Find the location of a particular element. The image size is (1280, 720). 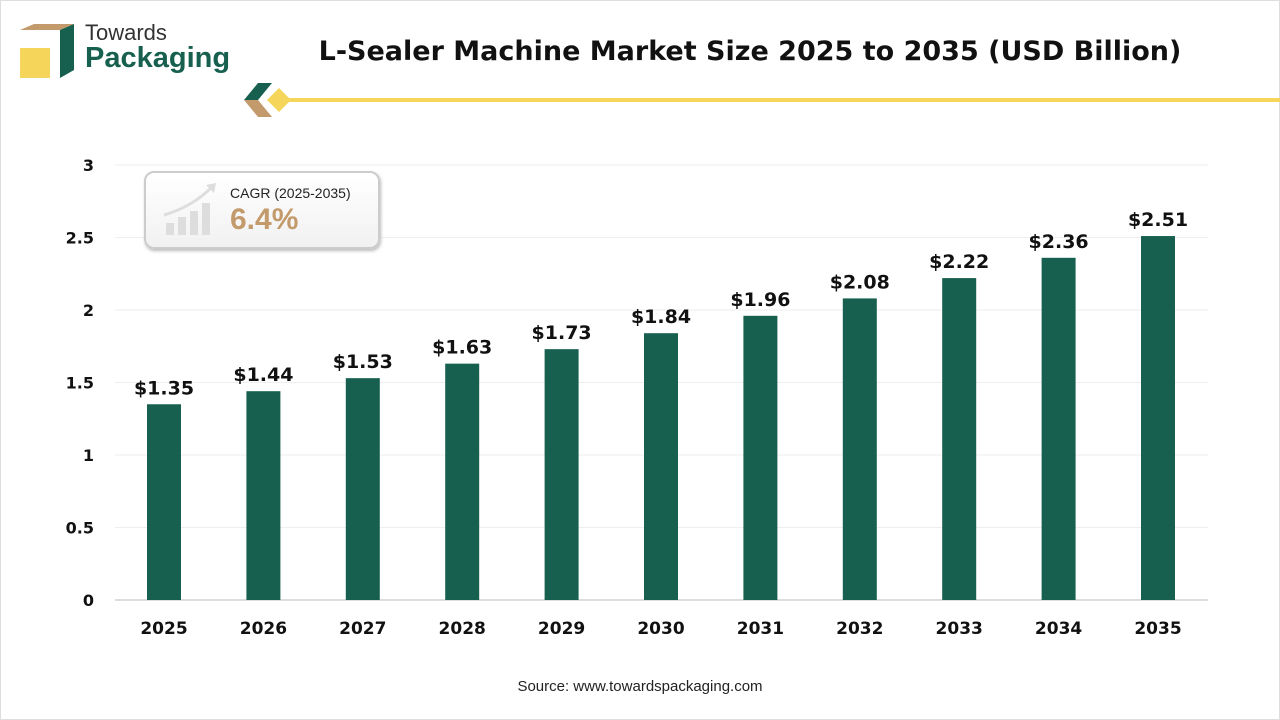

data-label: $1.63 is located at coordinates (462, 348).